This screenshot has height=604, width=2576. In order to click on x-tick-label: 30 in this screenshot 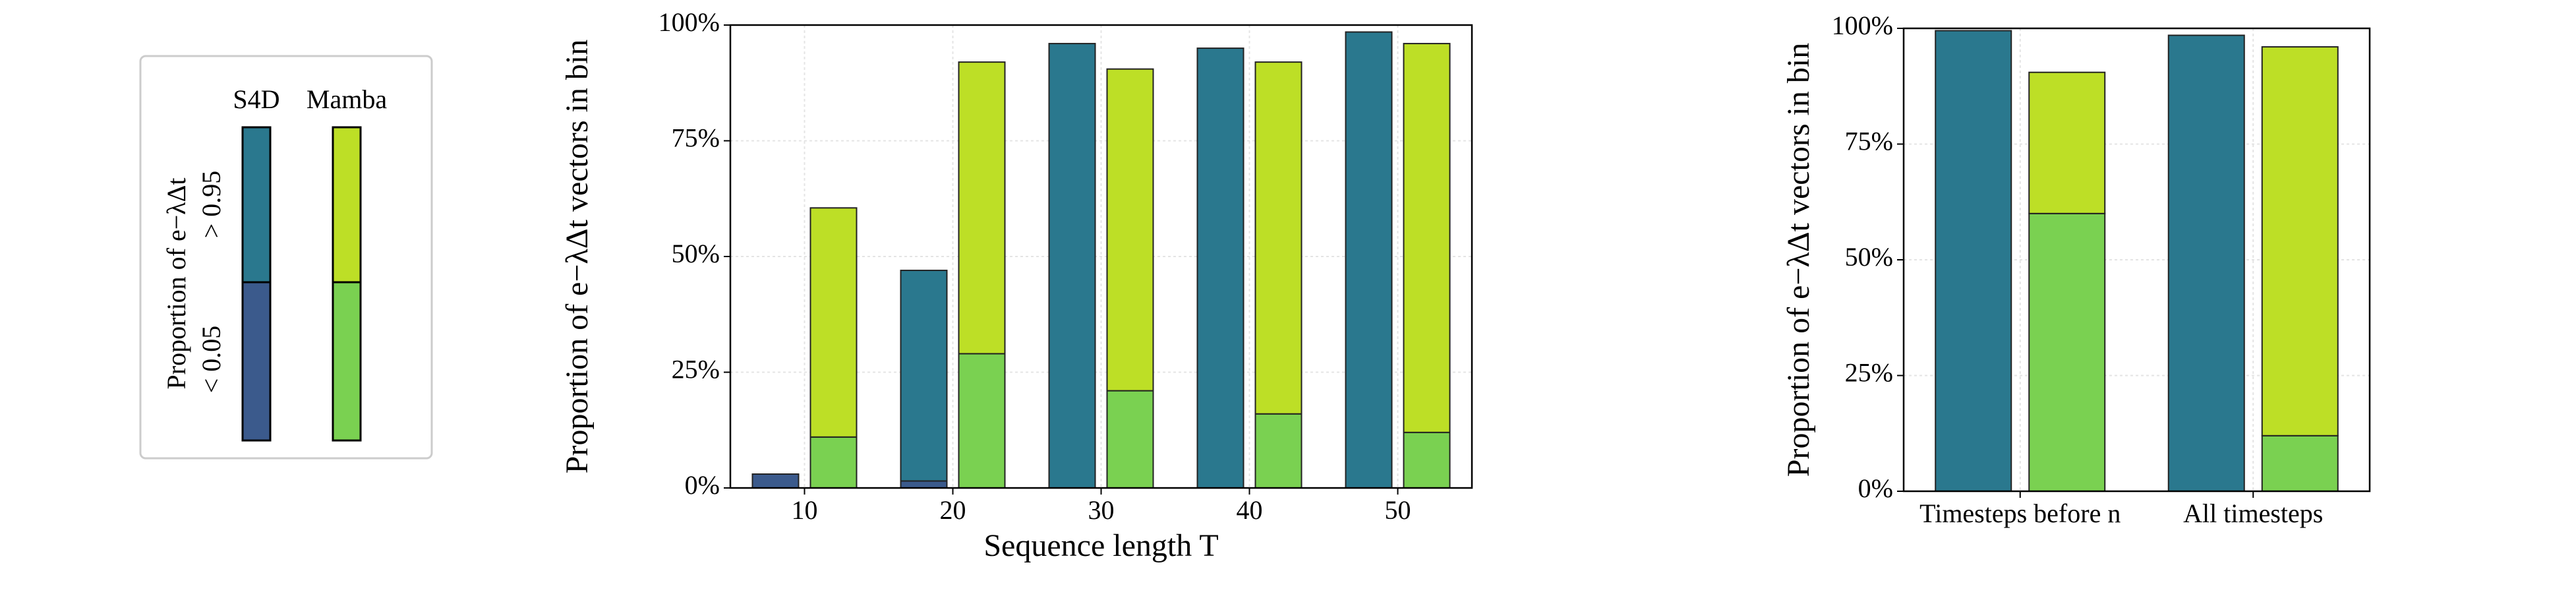, I will do `click(1101, 510)`.